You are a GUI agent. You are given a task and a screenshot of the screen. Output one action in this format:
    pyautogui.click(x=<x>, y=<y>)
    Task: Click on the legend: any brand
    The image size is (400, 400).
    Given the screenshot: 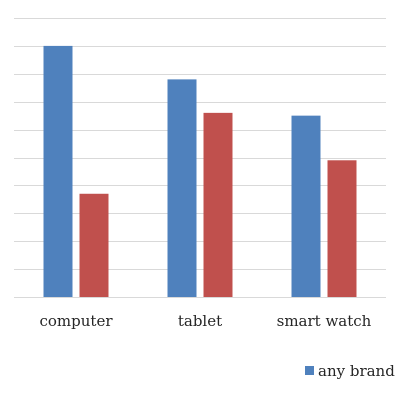 What is the action you would take?
    pyautogui.click(x=350, y=371)
    